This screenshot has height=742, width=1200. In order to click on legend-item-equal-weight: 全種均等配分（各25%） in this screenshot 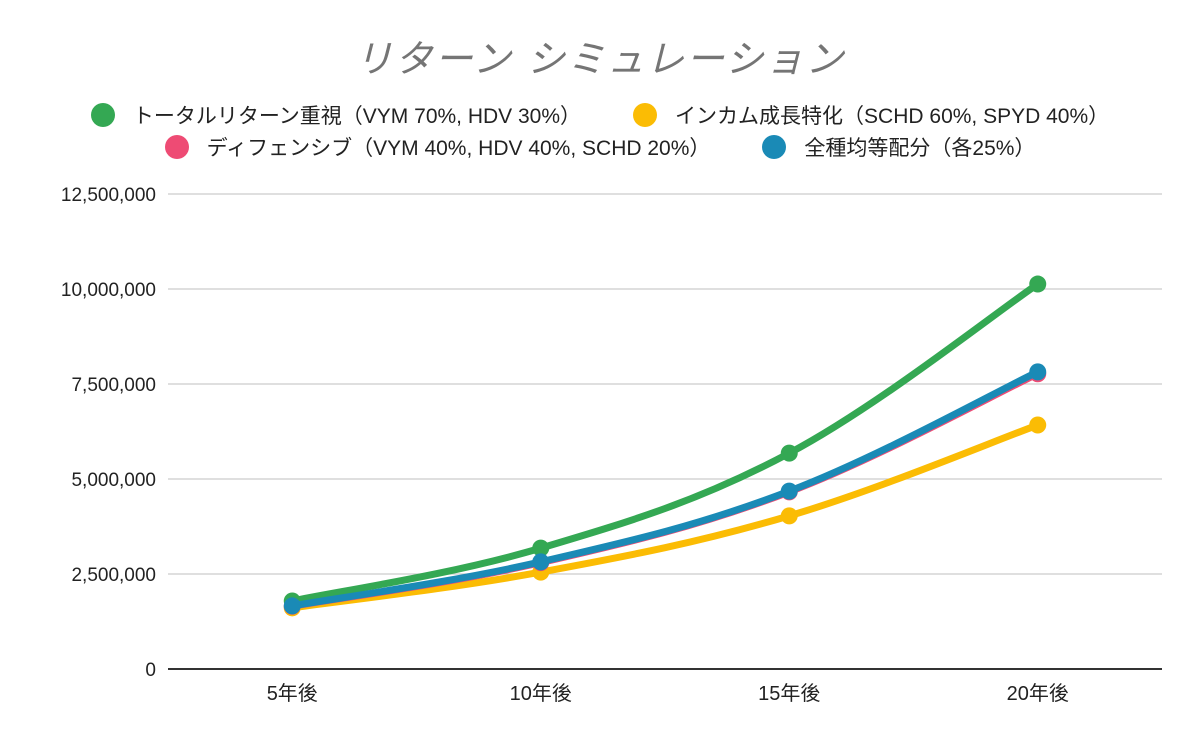, I will do `click(898, 147)`.